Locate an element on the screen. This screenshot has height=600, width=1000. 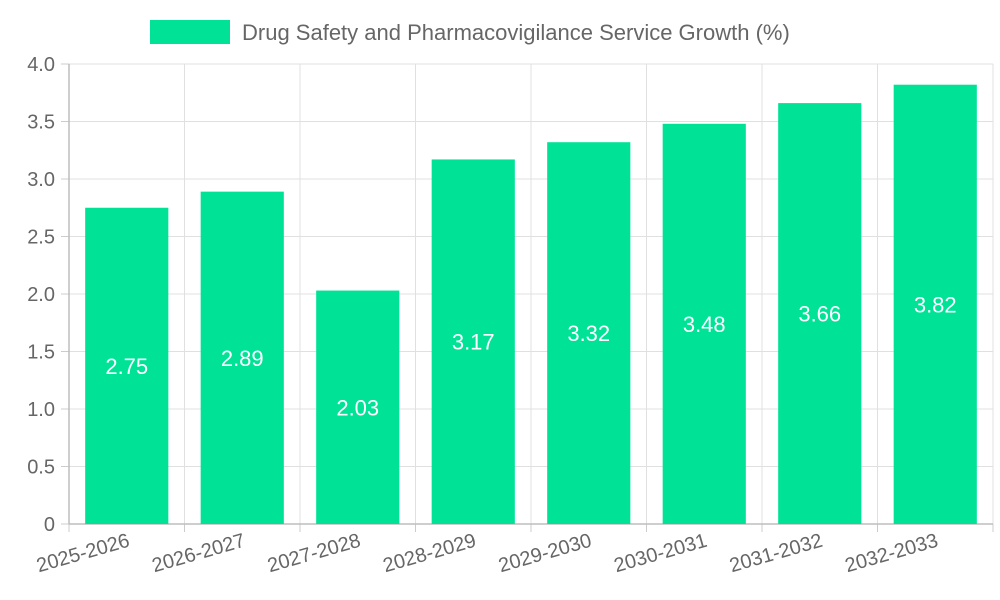
y-tick-label: 4.0 is located at coordinates (41, 65).